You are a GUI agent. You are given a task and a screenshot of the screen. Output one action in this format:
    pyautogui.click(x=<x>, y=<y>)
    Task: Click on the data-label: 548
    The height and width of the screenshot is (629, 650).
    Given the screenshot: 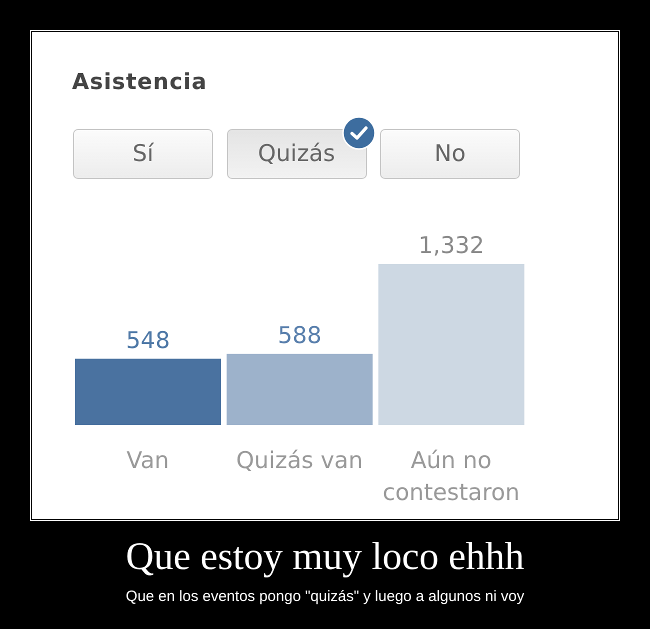 What is the action you would take?
    pyautogui.click(x=148, y=341)
    